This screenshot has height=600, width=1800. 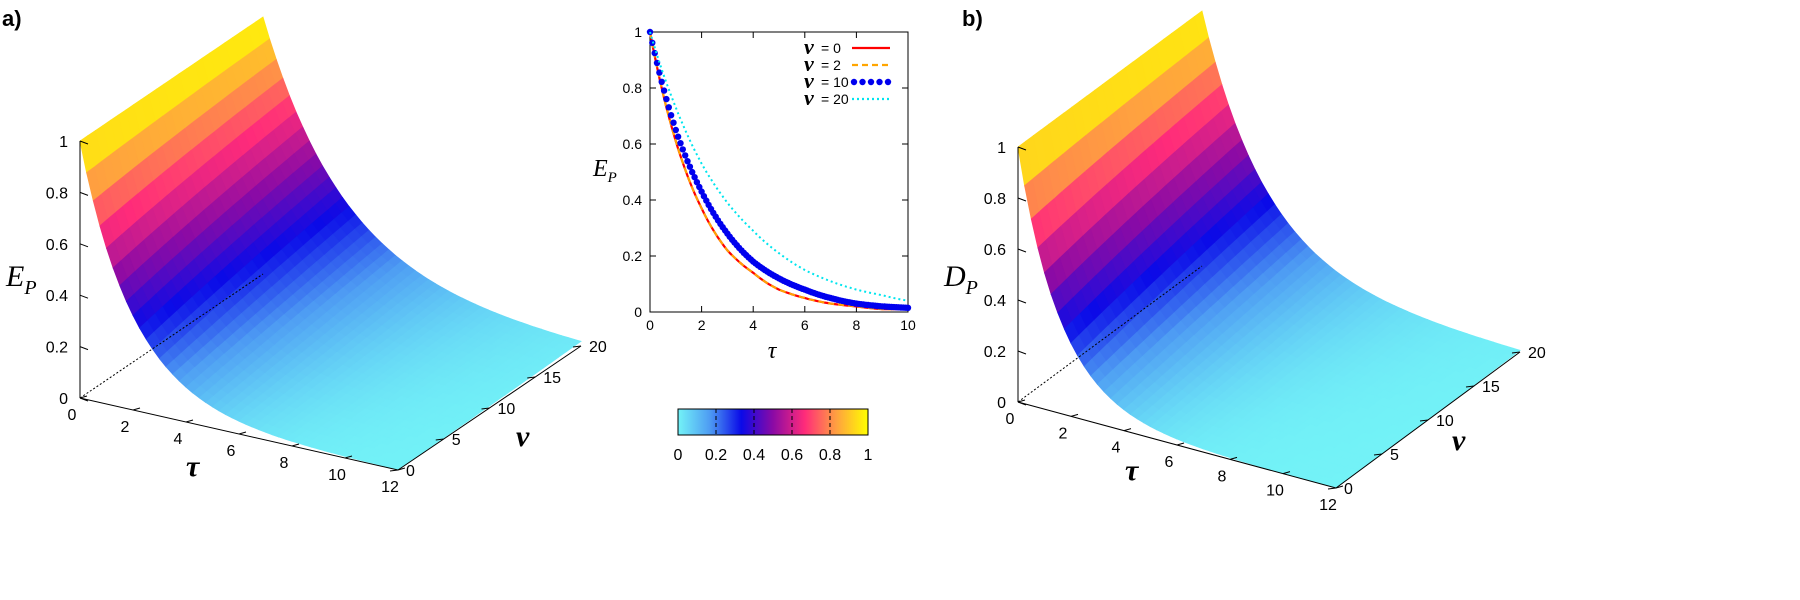 I want to click on y-tick-label: 0.2, so click(x=633, y=256).